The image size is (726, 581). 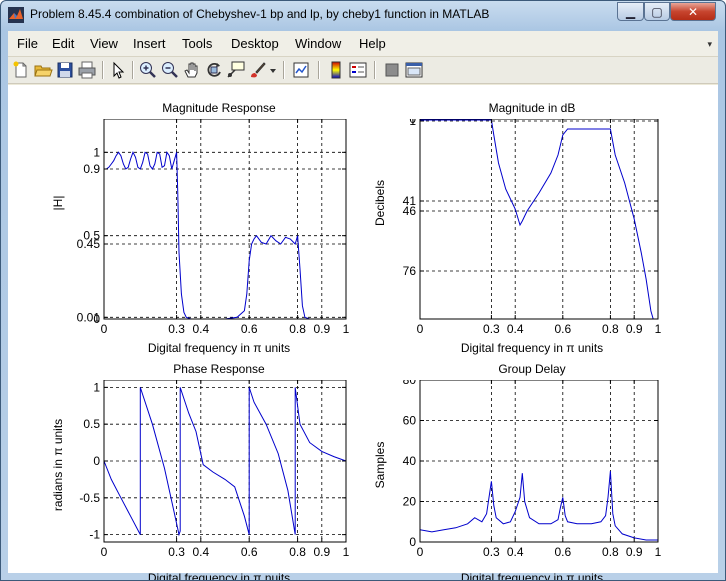 What do you see at coordinates (65, 70) in the screenshot?
I see `save-icon` at bounding box center [65, 70].